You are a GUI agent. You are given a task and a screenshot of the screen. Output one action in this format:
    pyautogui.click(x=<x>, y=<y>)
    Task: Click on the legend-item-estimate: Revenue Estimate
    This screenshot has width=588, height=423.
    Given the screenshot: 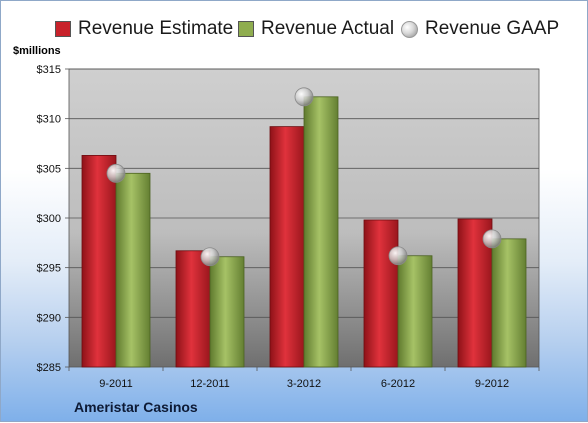 What is the action you would take?
    pyautogui.click(x=144, y=29)
    